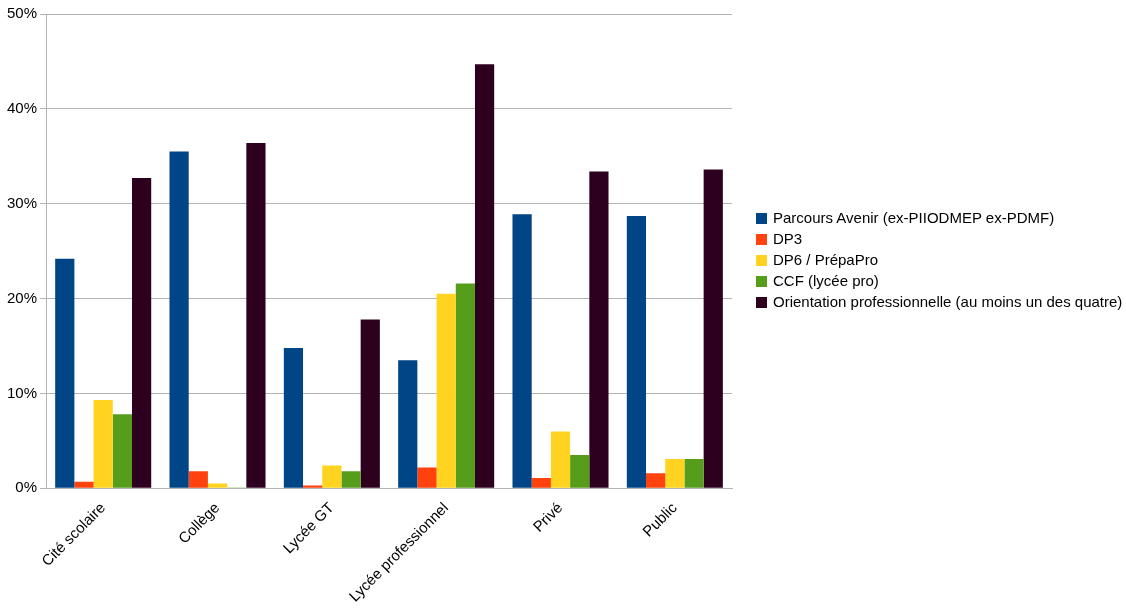 The image size is (1126, 609). What do you see at coordinates (22, 297) in the screenshot?
I see `y-tick-label: 20%` at bounding box center [22, 297].